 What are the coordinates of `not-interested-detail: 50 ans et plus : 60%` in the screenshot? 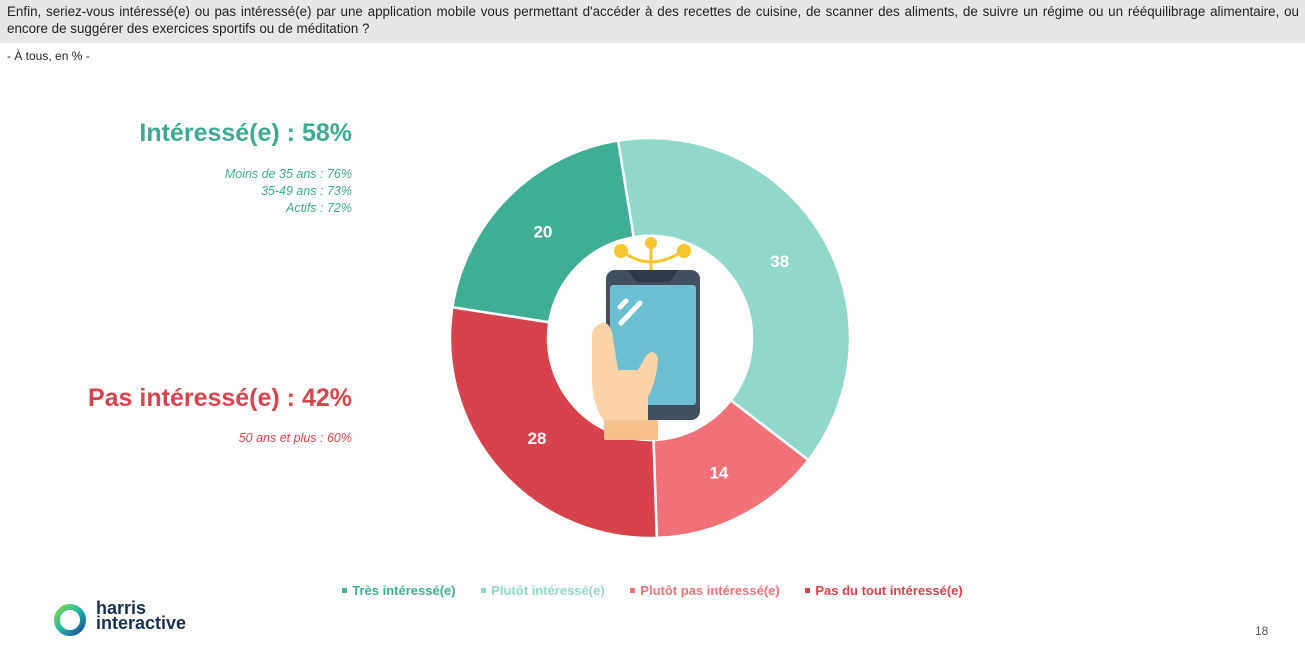 It's located at (295, 438).